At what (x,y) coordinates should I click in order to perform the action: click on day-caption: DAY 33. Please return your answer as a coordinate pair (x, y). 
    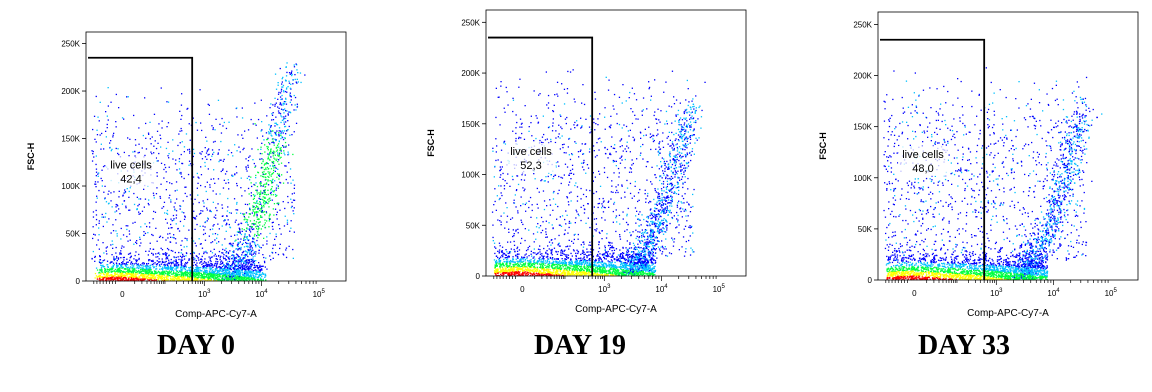
    Looking at the image, I should click on (964, 345).